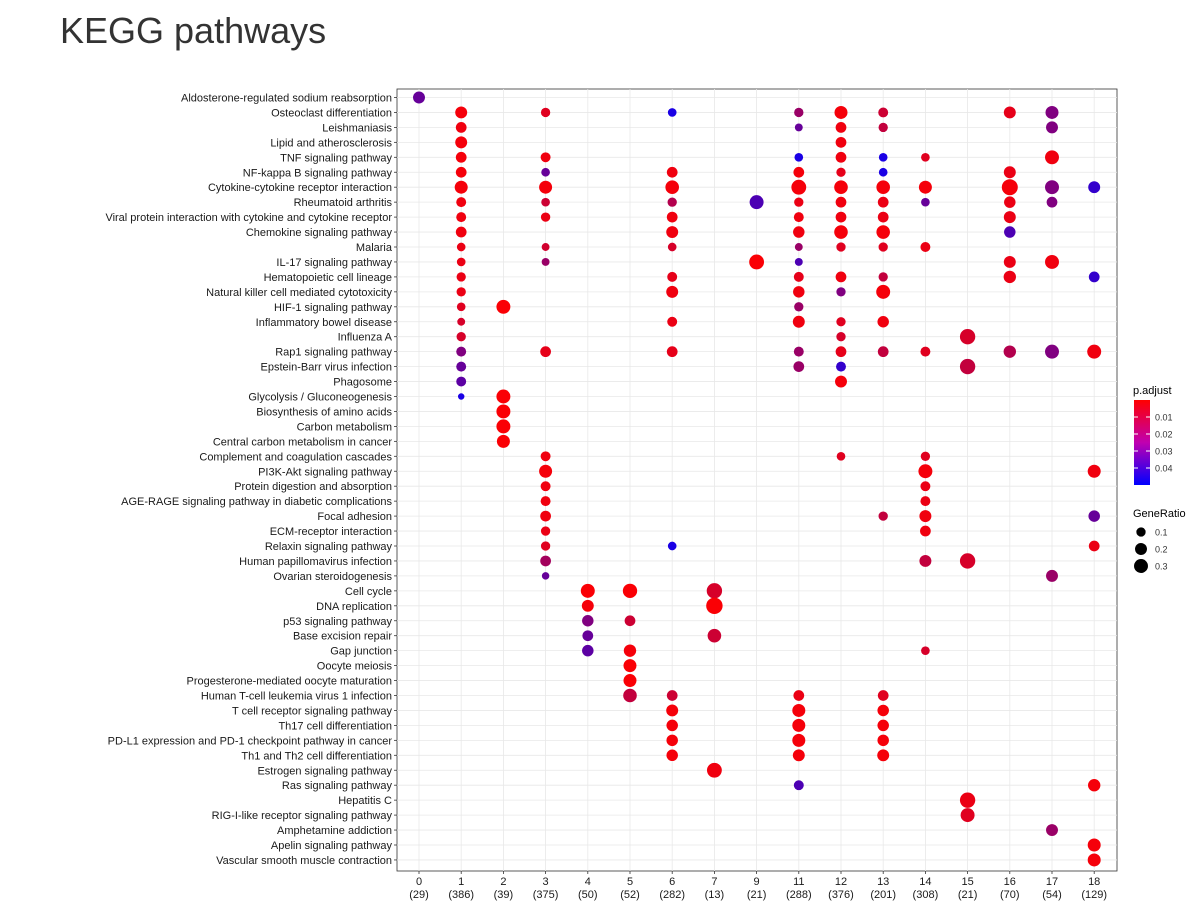  Describe the element at coordinates (365, 801) in the screenshot. I see `y-tick-label: Hepatitis C` at that location.